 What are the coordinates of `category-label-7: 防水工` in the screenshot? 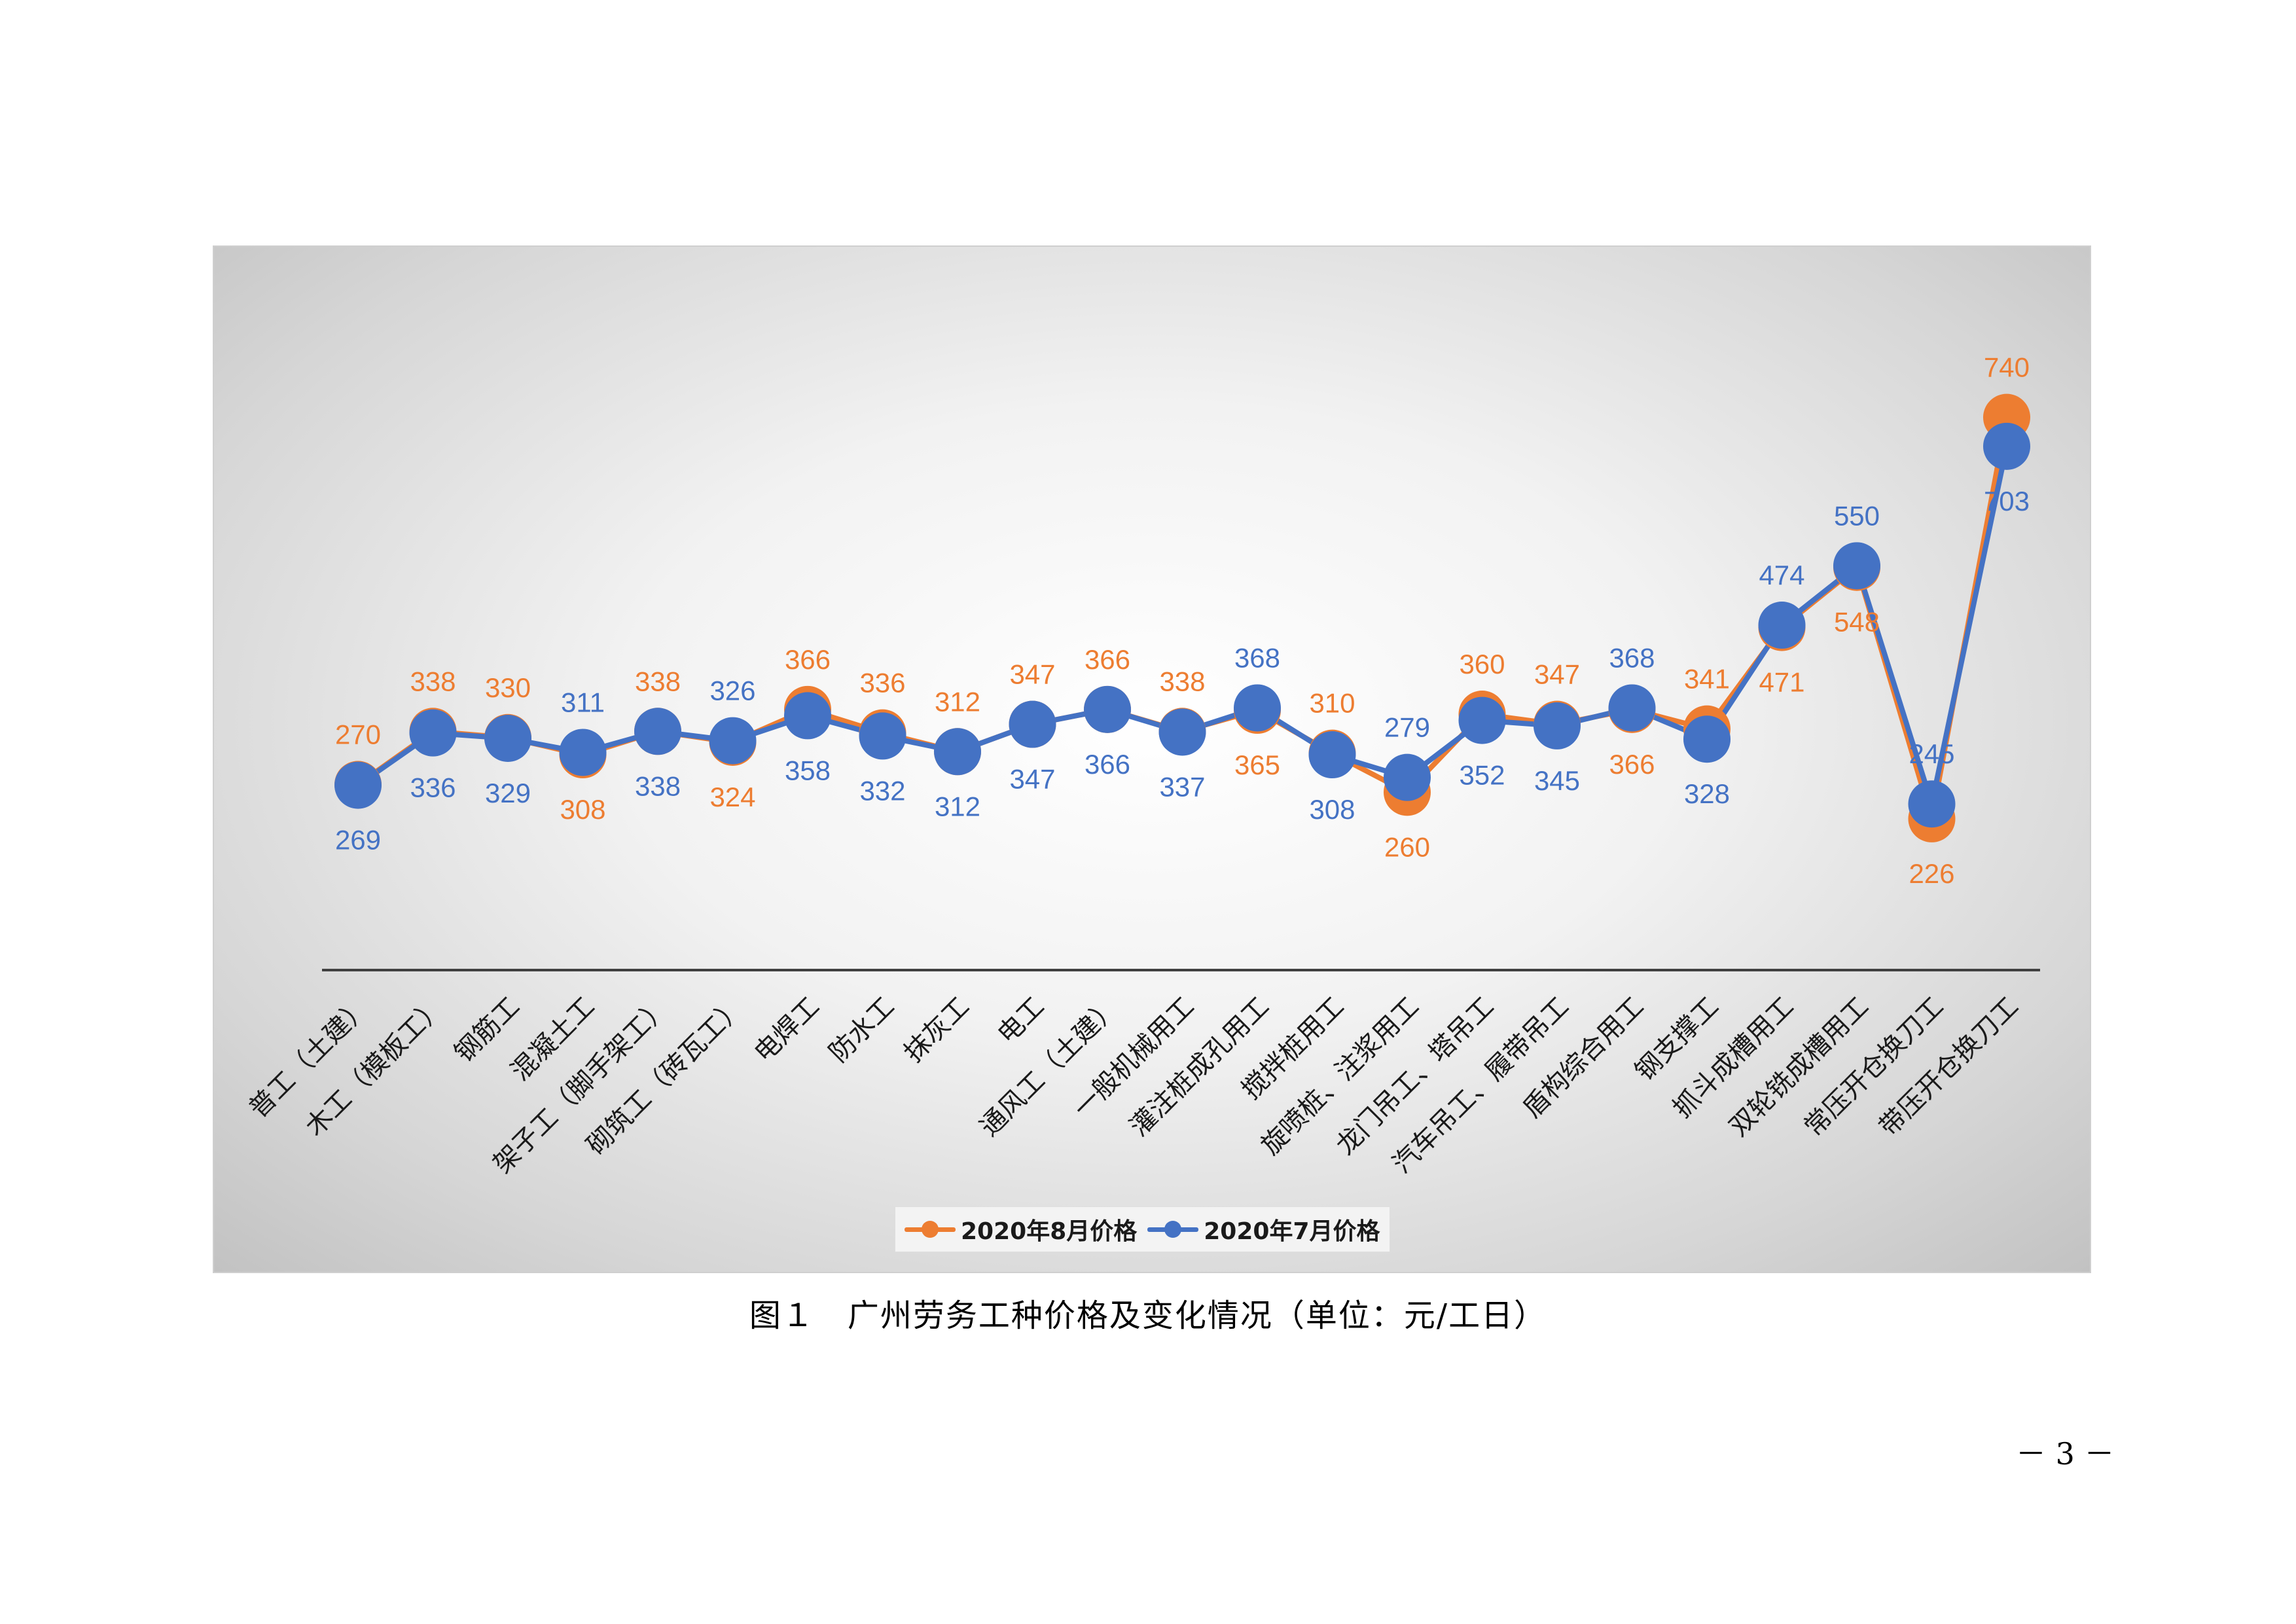 It's located at (861, 1030).